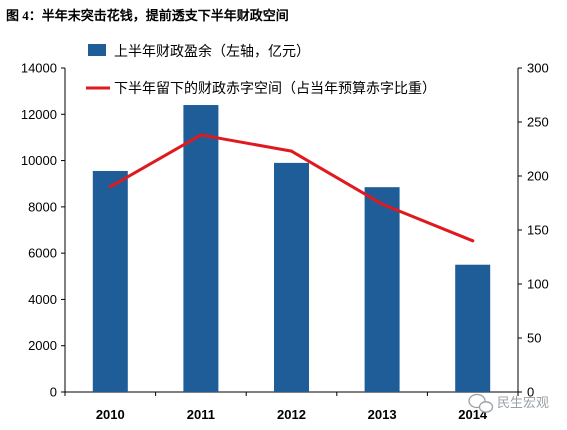 This screenshot has width=567, height=430. I want to click on bar-2014, so click(473, 328).